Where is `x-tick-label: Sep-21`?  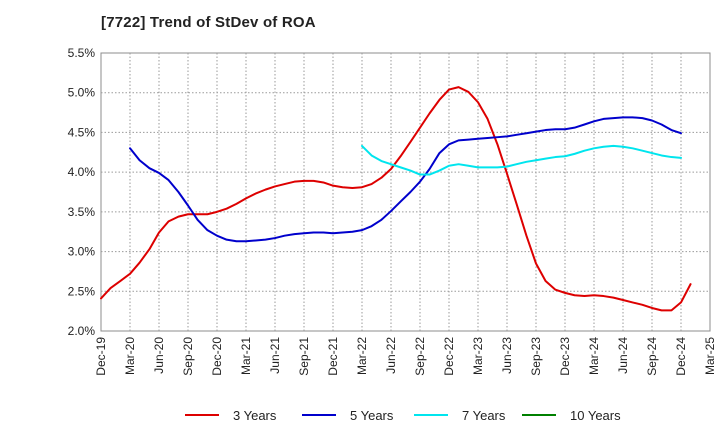 x-tick-label: Sep-21 is located at coordinates (304, 356).